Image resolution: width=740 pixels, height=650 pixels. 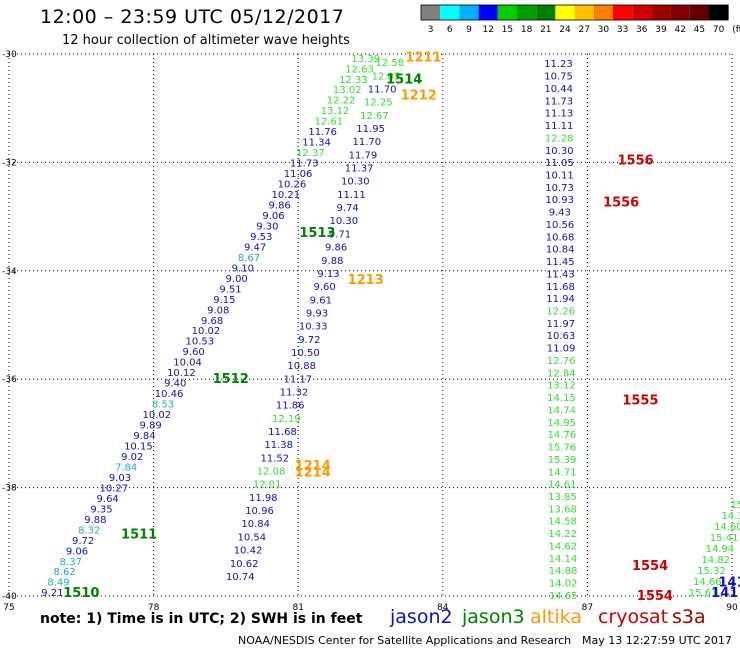 What do you see at coordinates (431, 30) in the screenshot?
I see `colorbar-label: 3` at bounding box center [431, 30].